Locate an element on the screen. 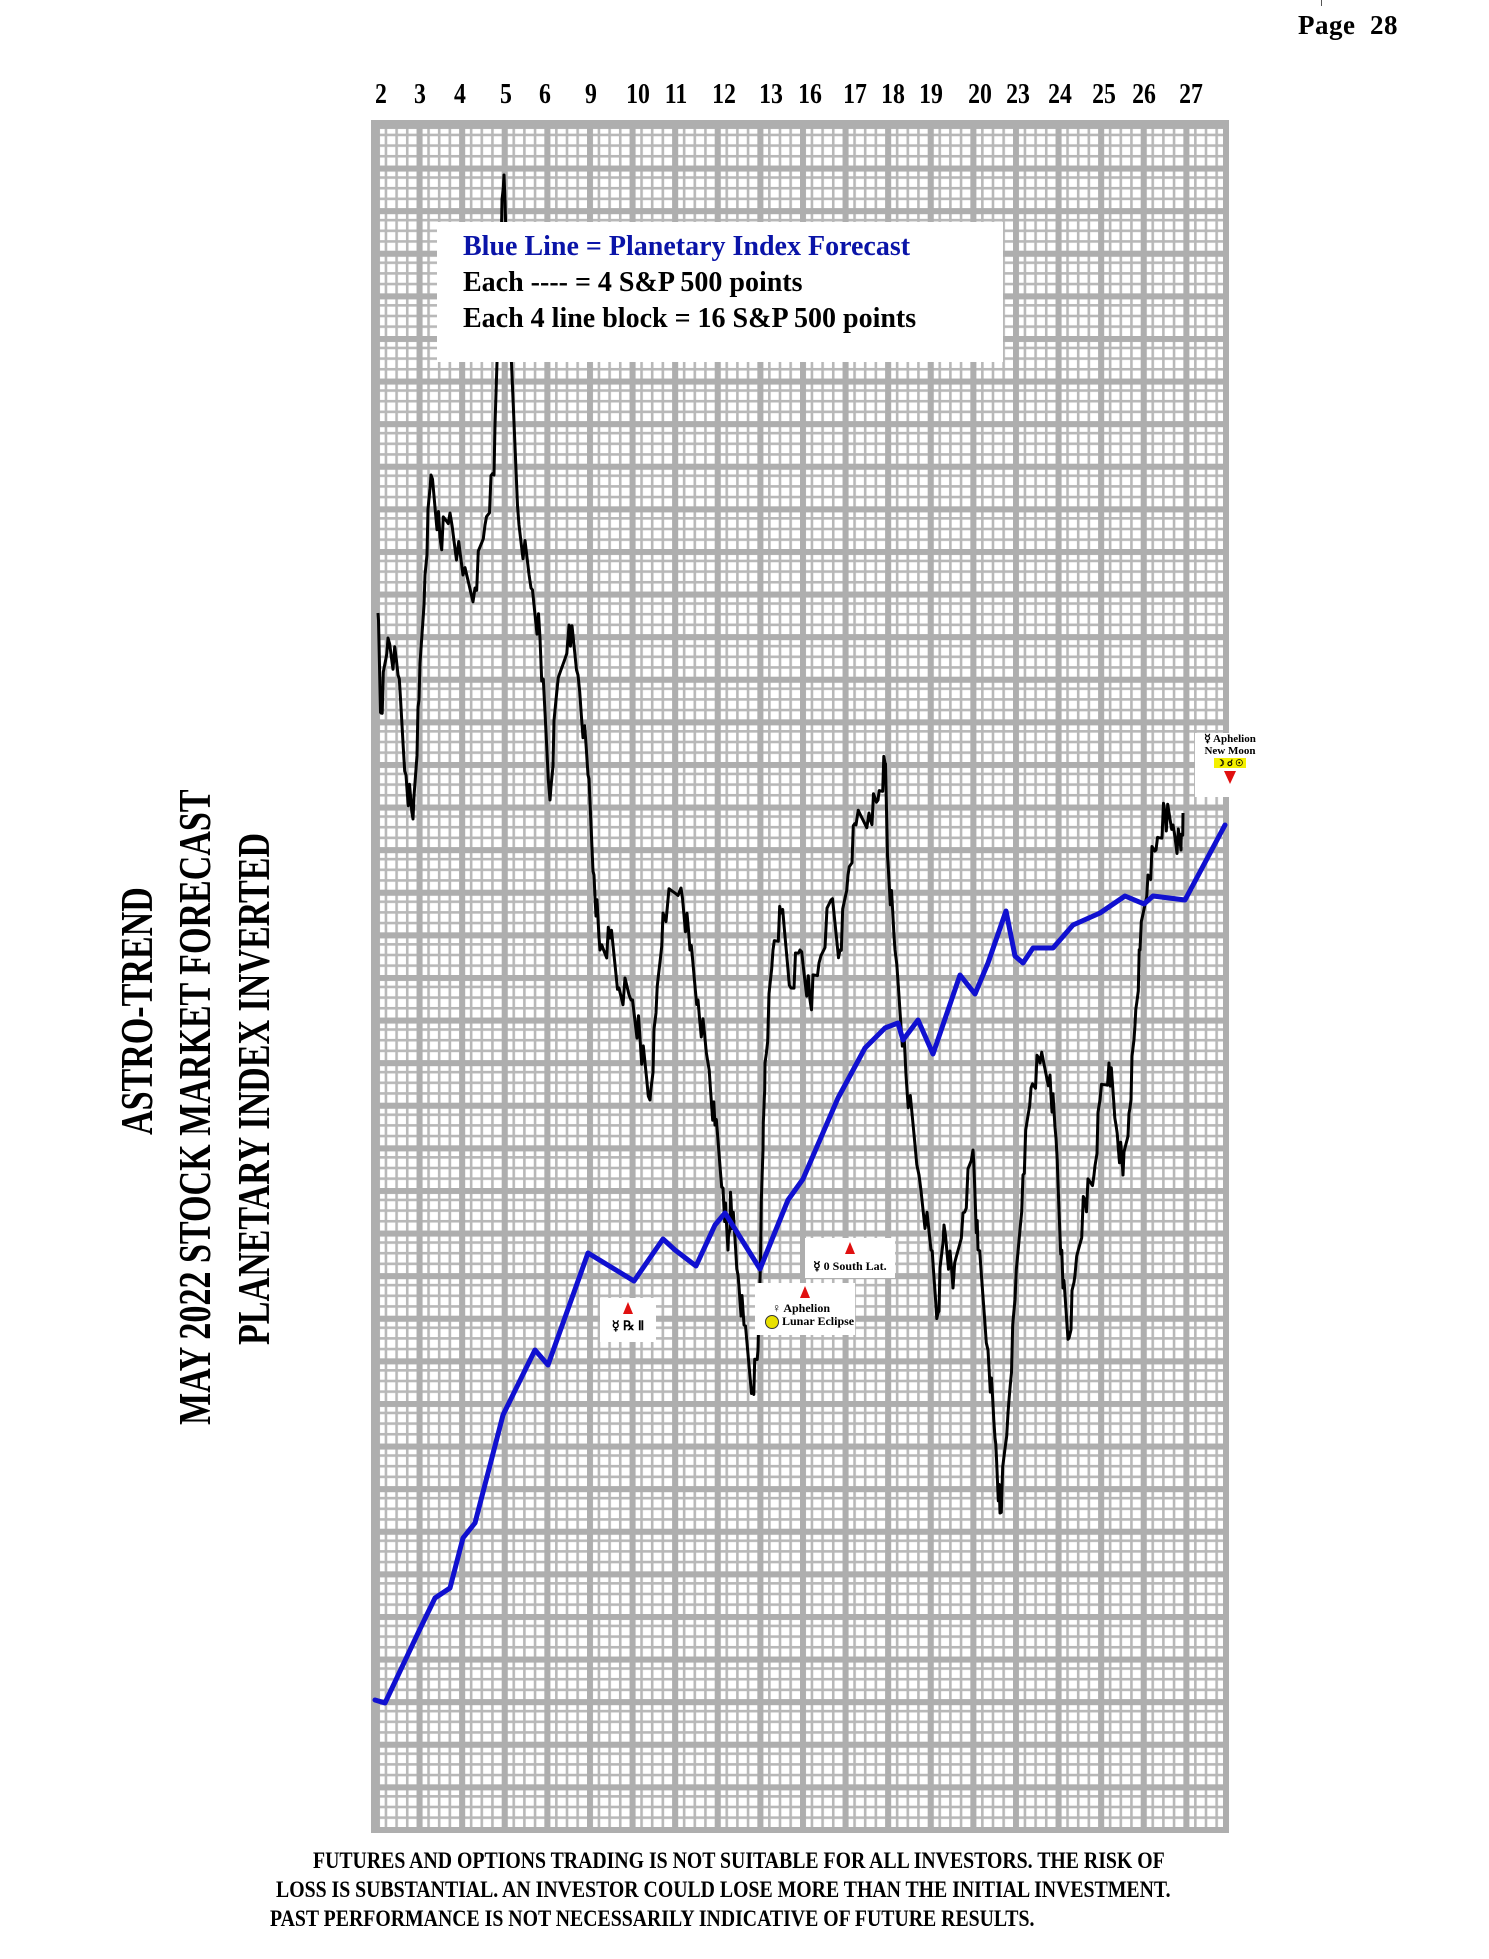  x-tick: 13 is located at coordinates (771, 94).